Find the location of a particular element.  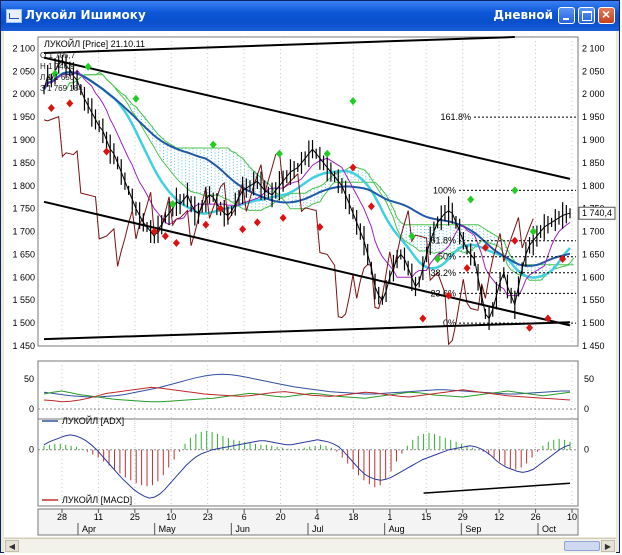

scroll-right-arrow-icon: ▶ is located at coordinates (608, 546).